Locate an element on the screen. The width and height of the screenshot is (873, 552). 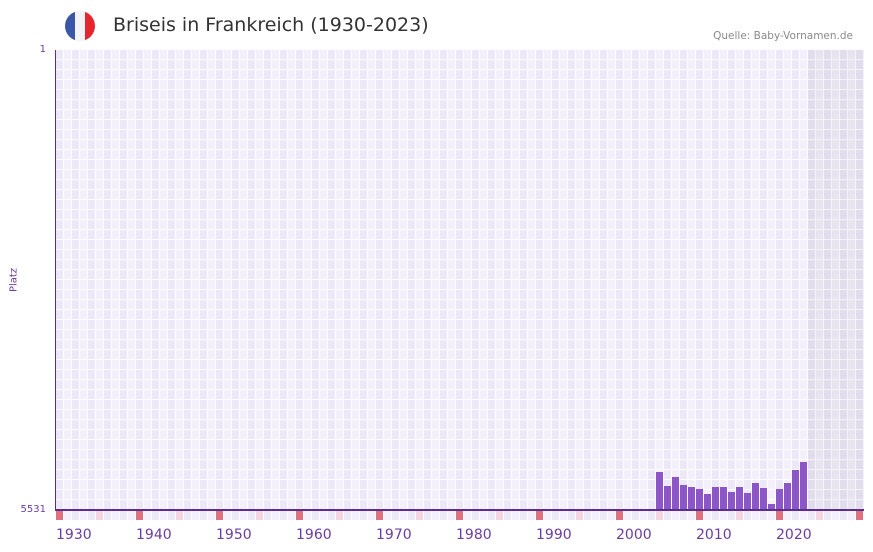
france-flag-icon is located at coordinates (80, 26).